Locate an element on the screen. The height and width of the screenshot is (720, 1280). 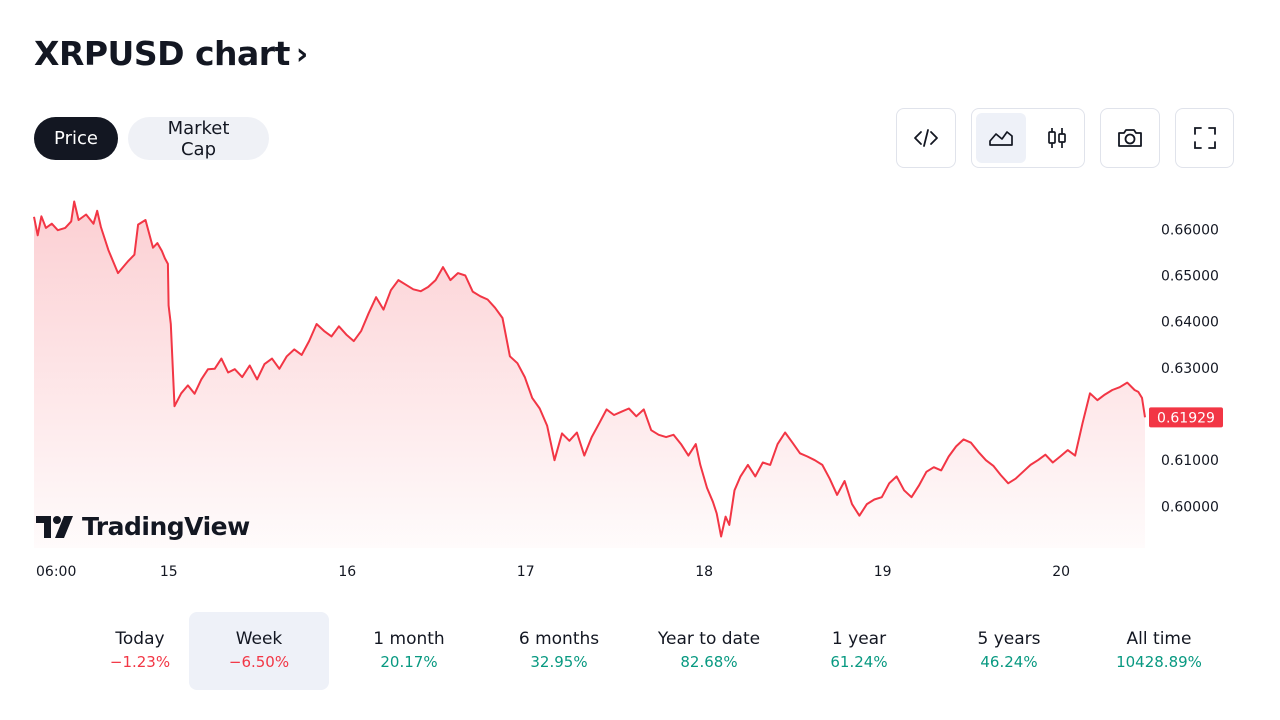
period-label: 6 months is located at coordinates (559, 639).